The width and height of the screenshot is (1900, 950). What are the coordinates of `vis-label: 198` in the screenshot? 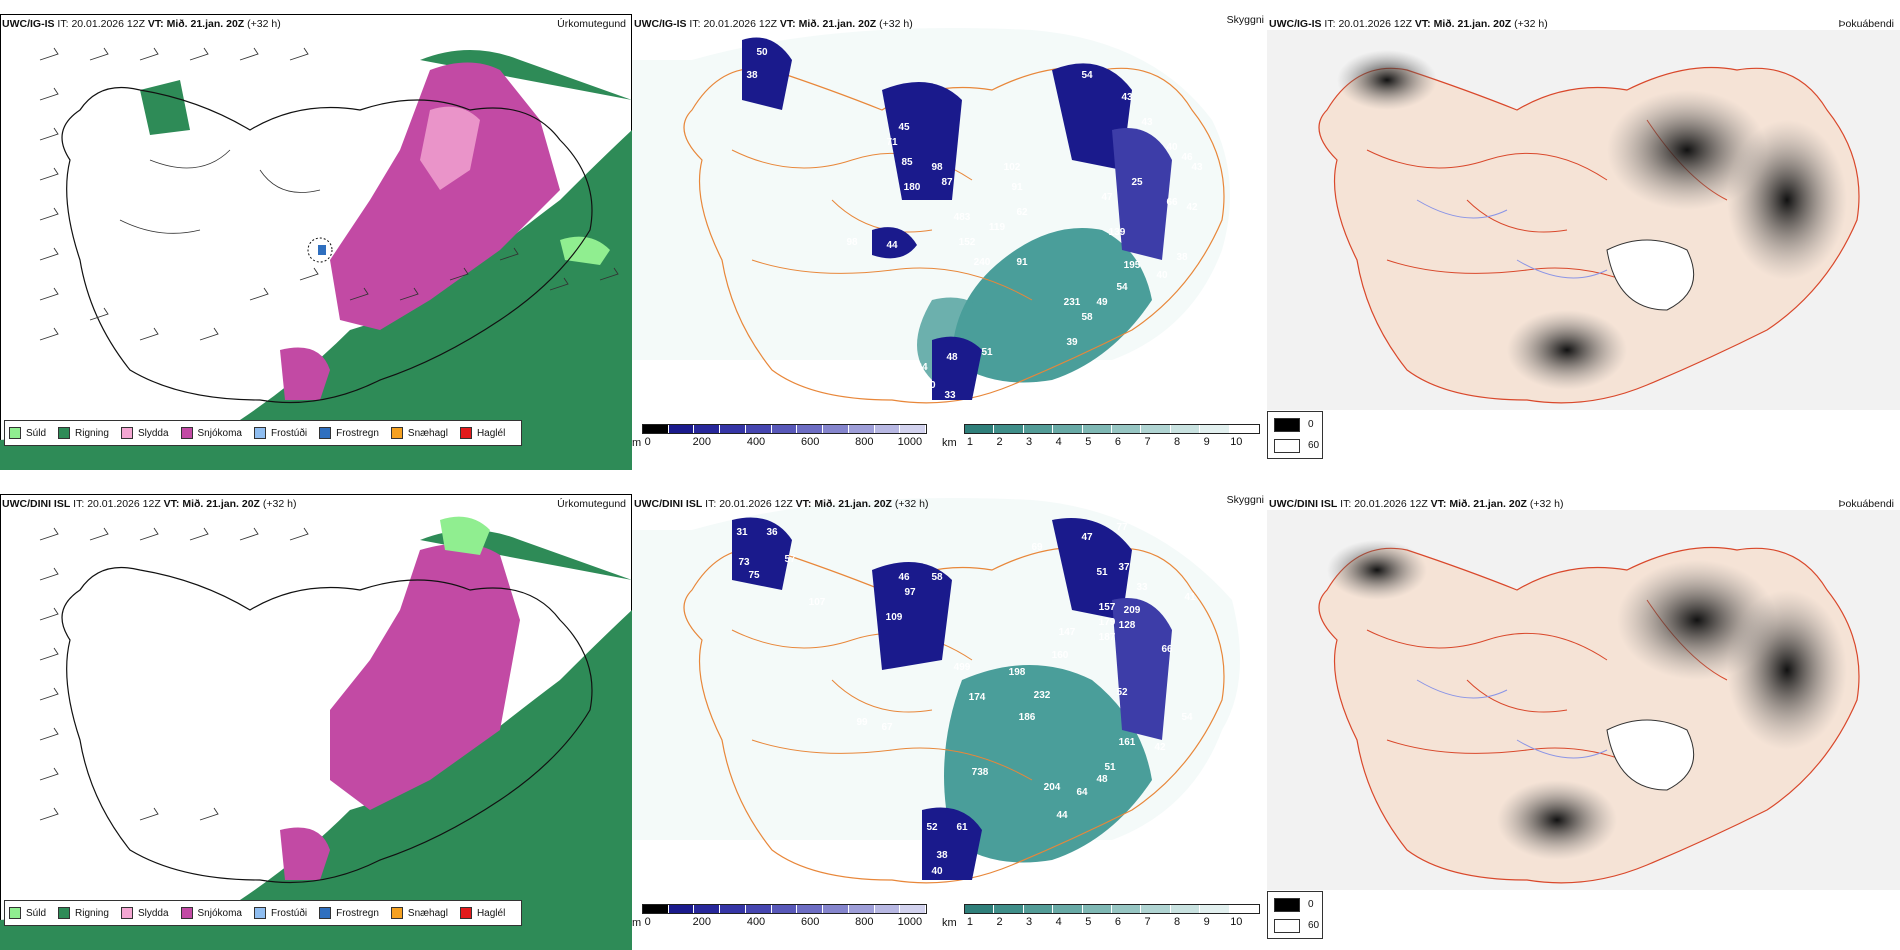 It's located at (1017, 672).